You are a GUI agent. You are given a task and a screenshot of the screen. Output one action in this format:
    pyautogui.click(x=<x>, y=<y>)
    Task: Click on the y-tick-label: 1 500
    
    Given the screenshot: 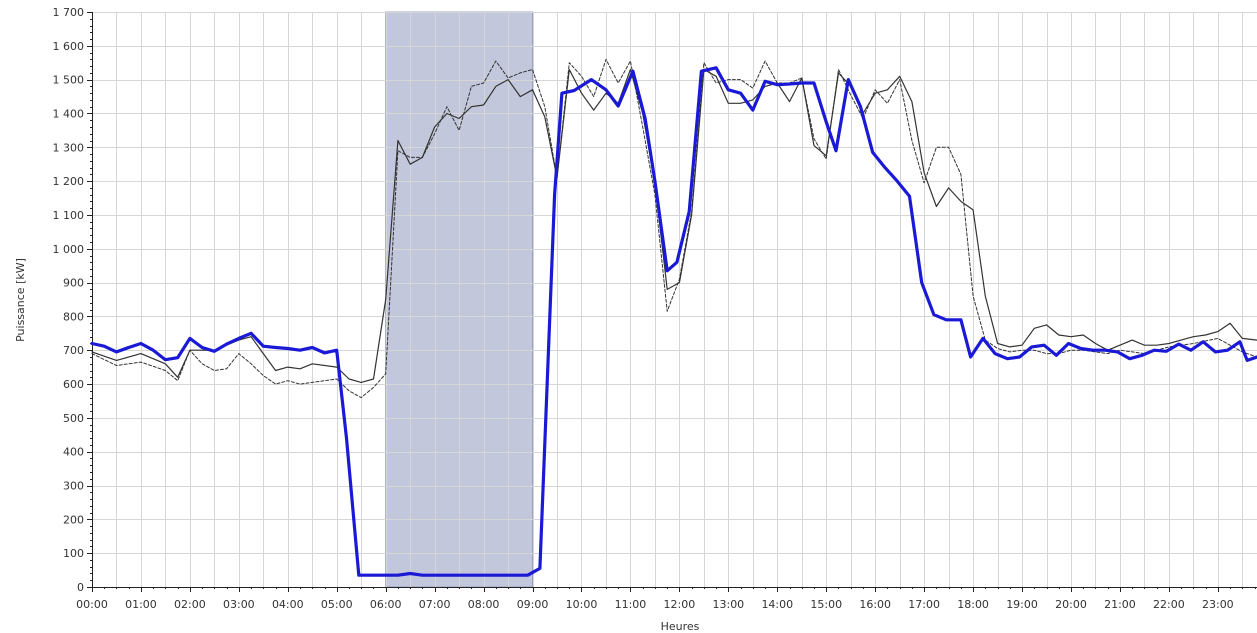 What is the action you would take?
    pyautogui.click(x=69, y=80)
    